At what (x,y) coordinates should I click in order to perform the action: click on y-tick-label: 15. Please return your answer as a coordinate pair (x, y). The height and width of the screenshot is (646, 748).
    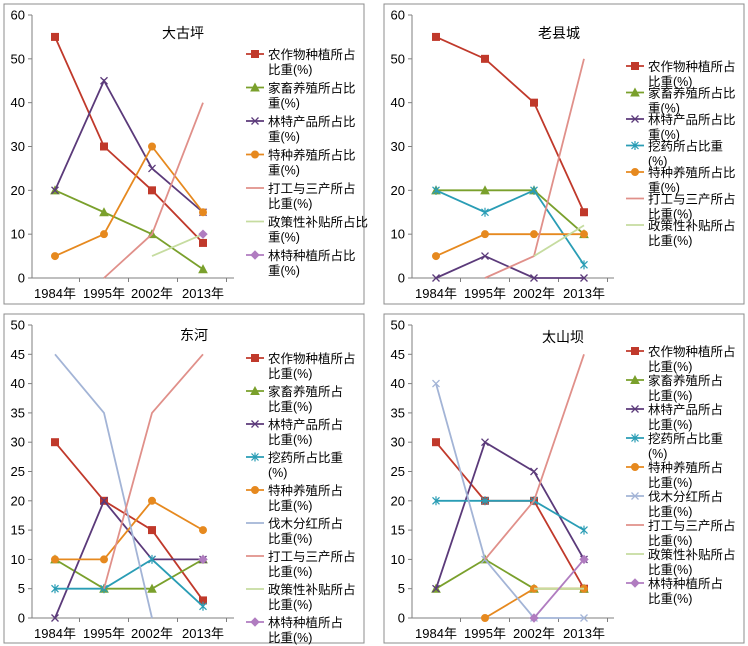
    Looking at the image, I should click on (18, 530).